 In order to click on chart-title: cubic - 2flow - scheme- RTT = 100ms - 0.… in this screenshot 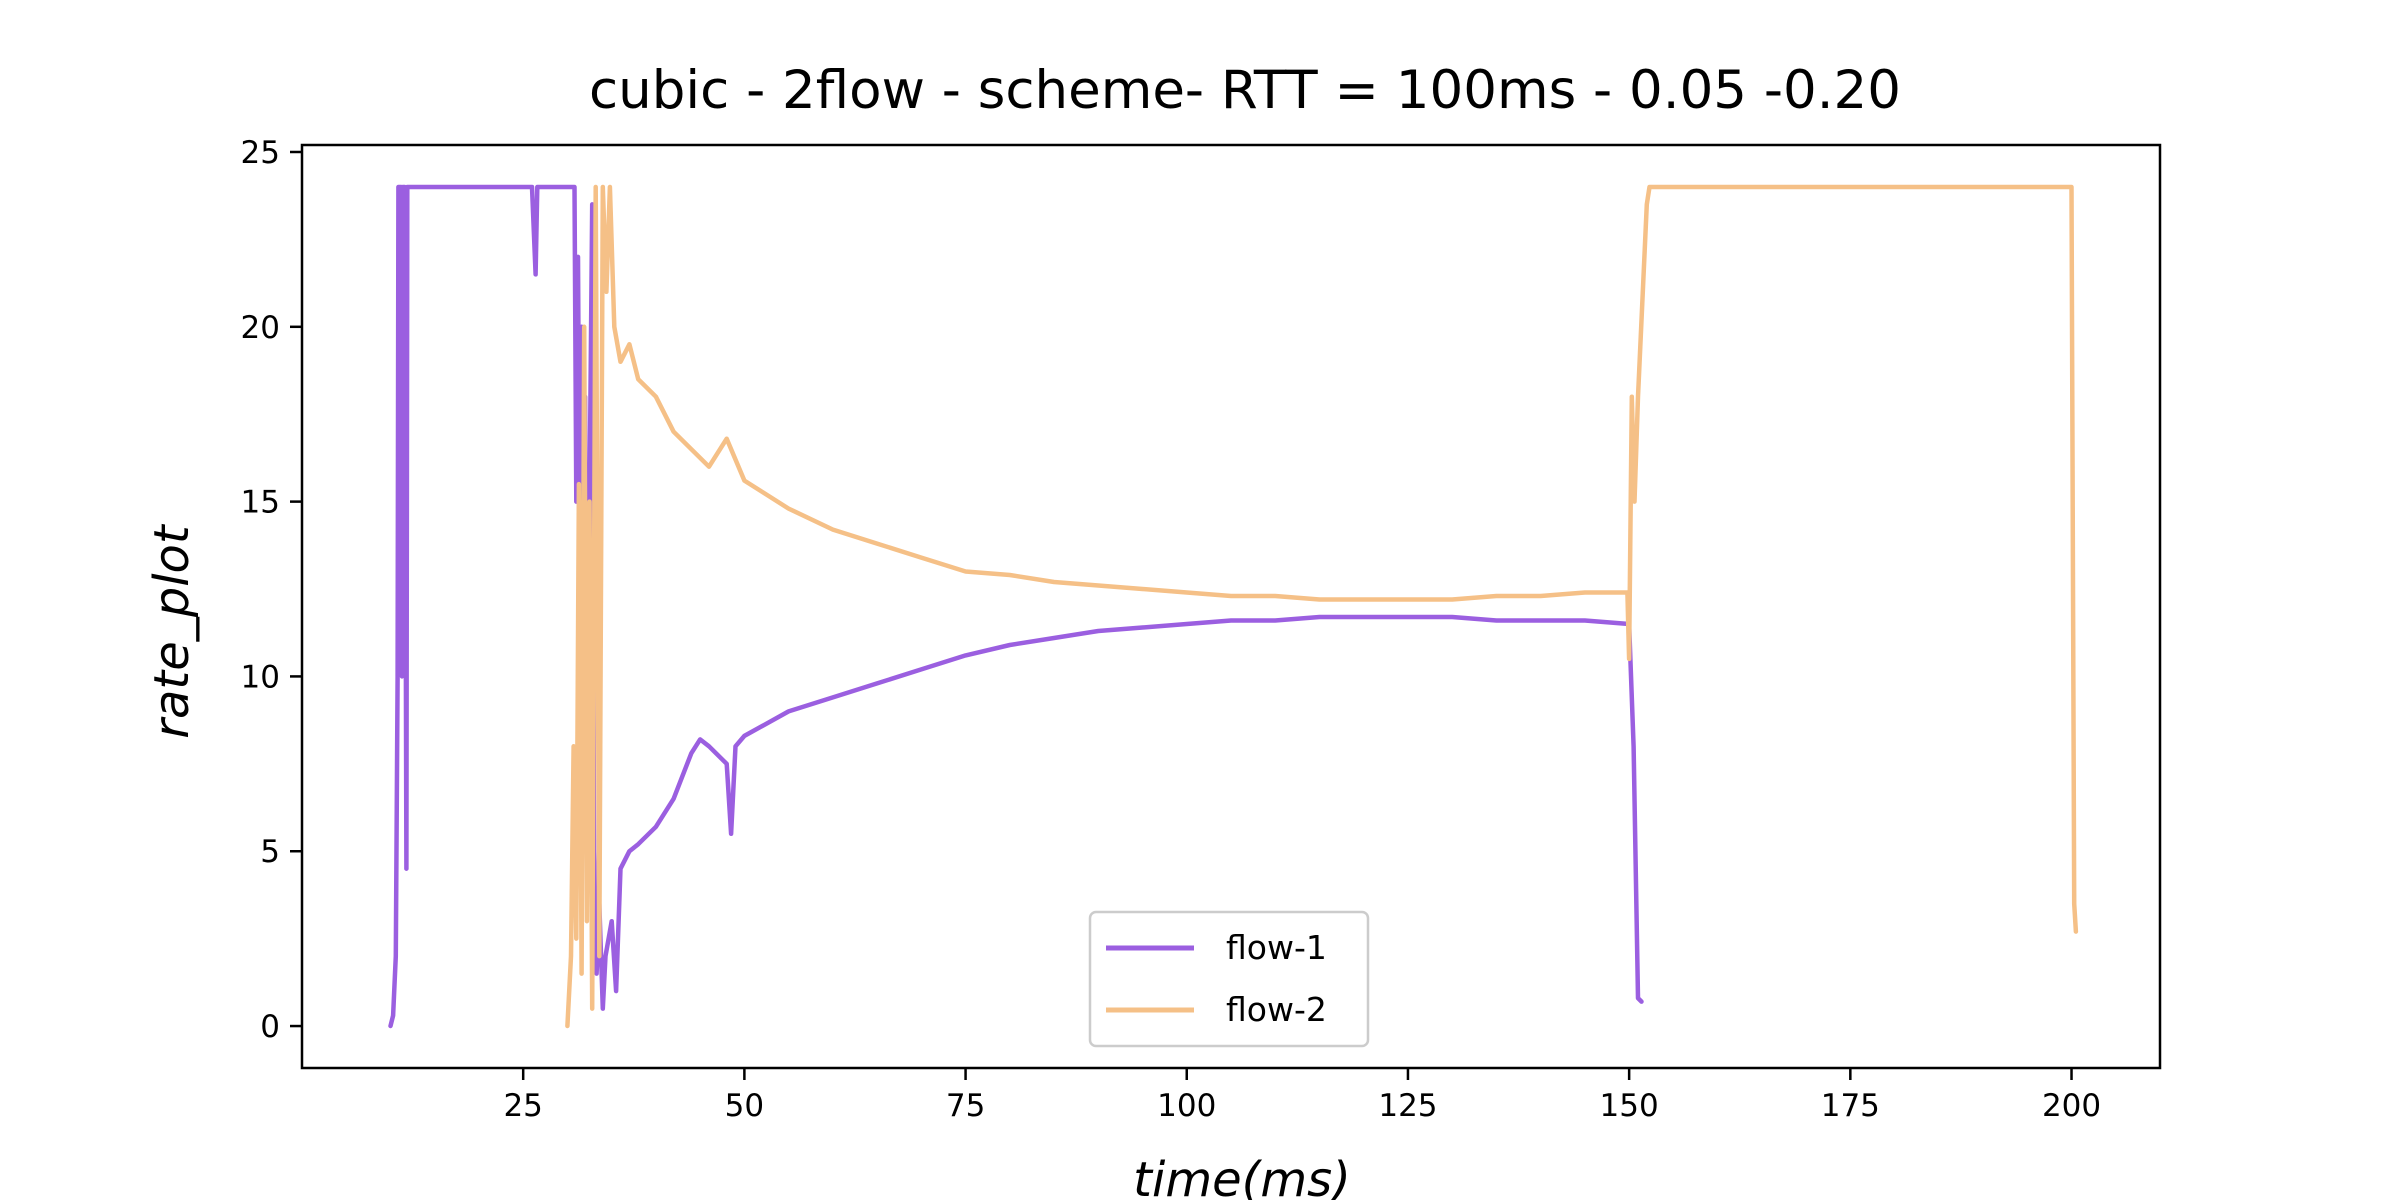, I will do `click(1245, 90)`.